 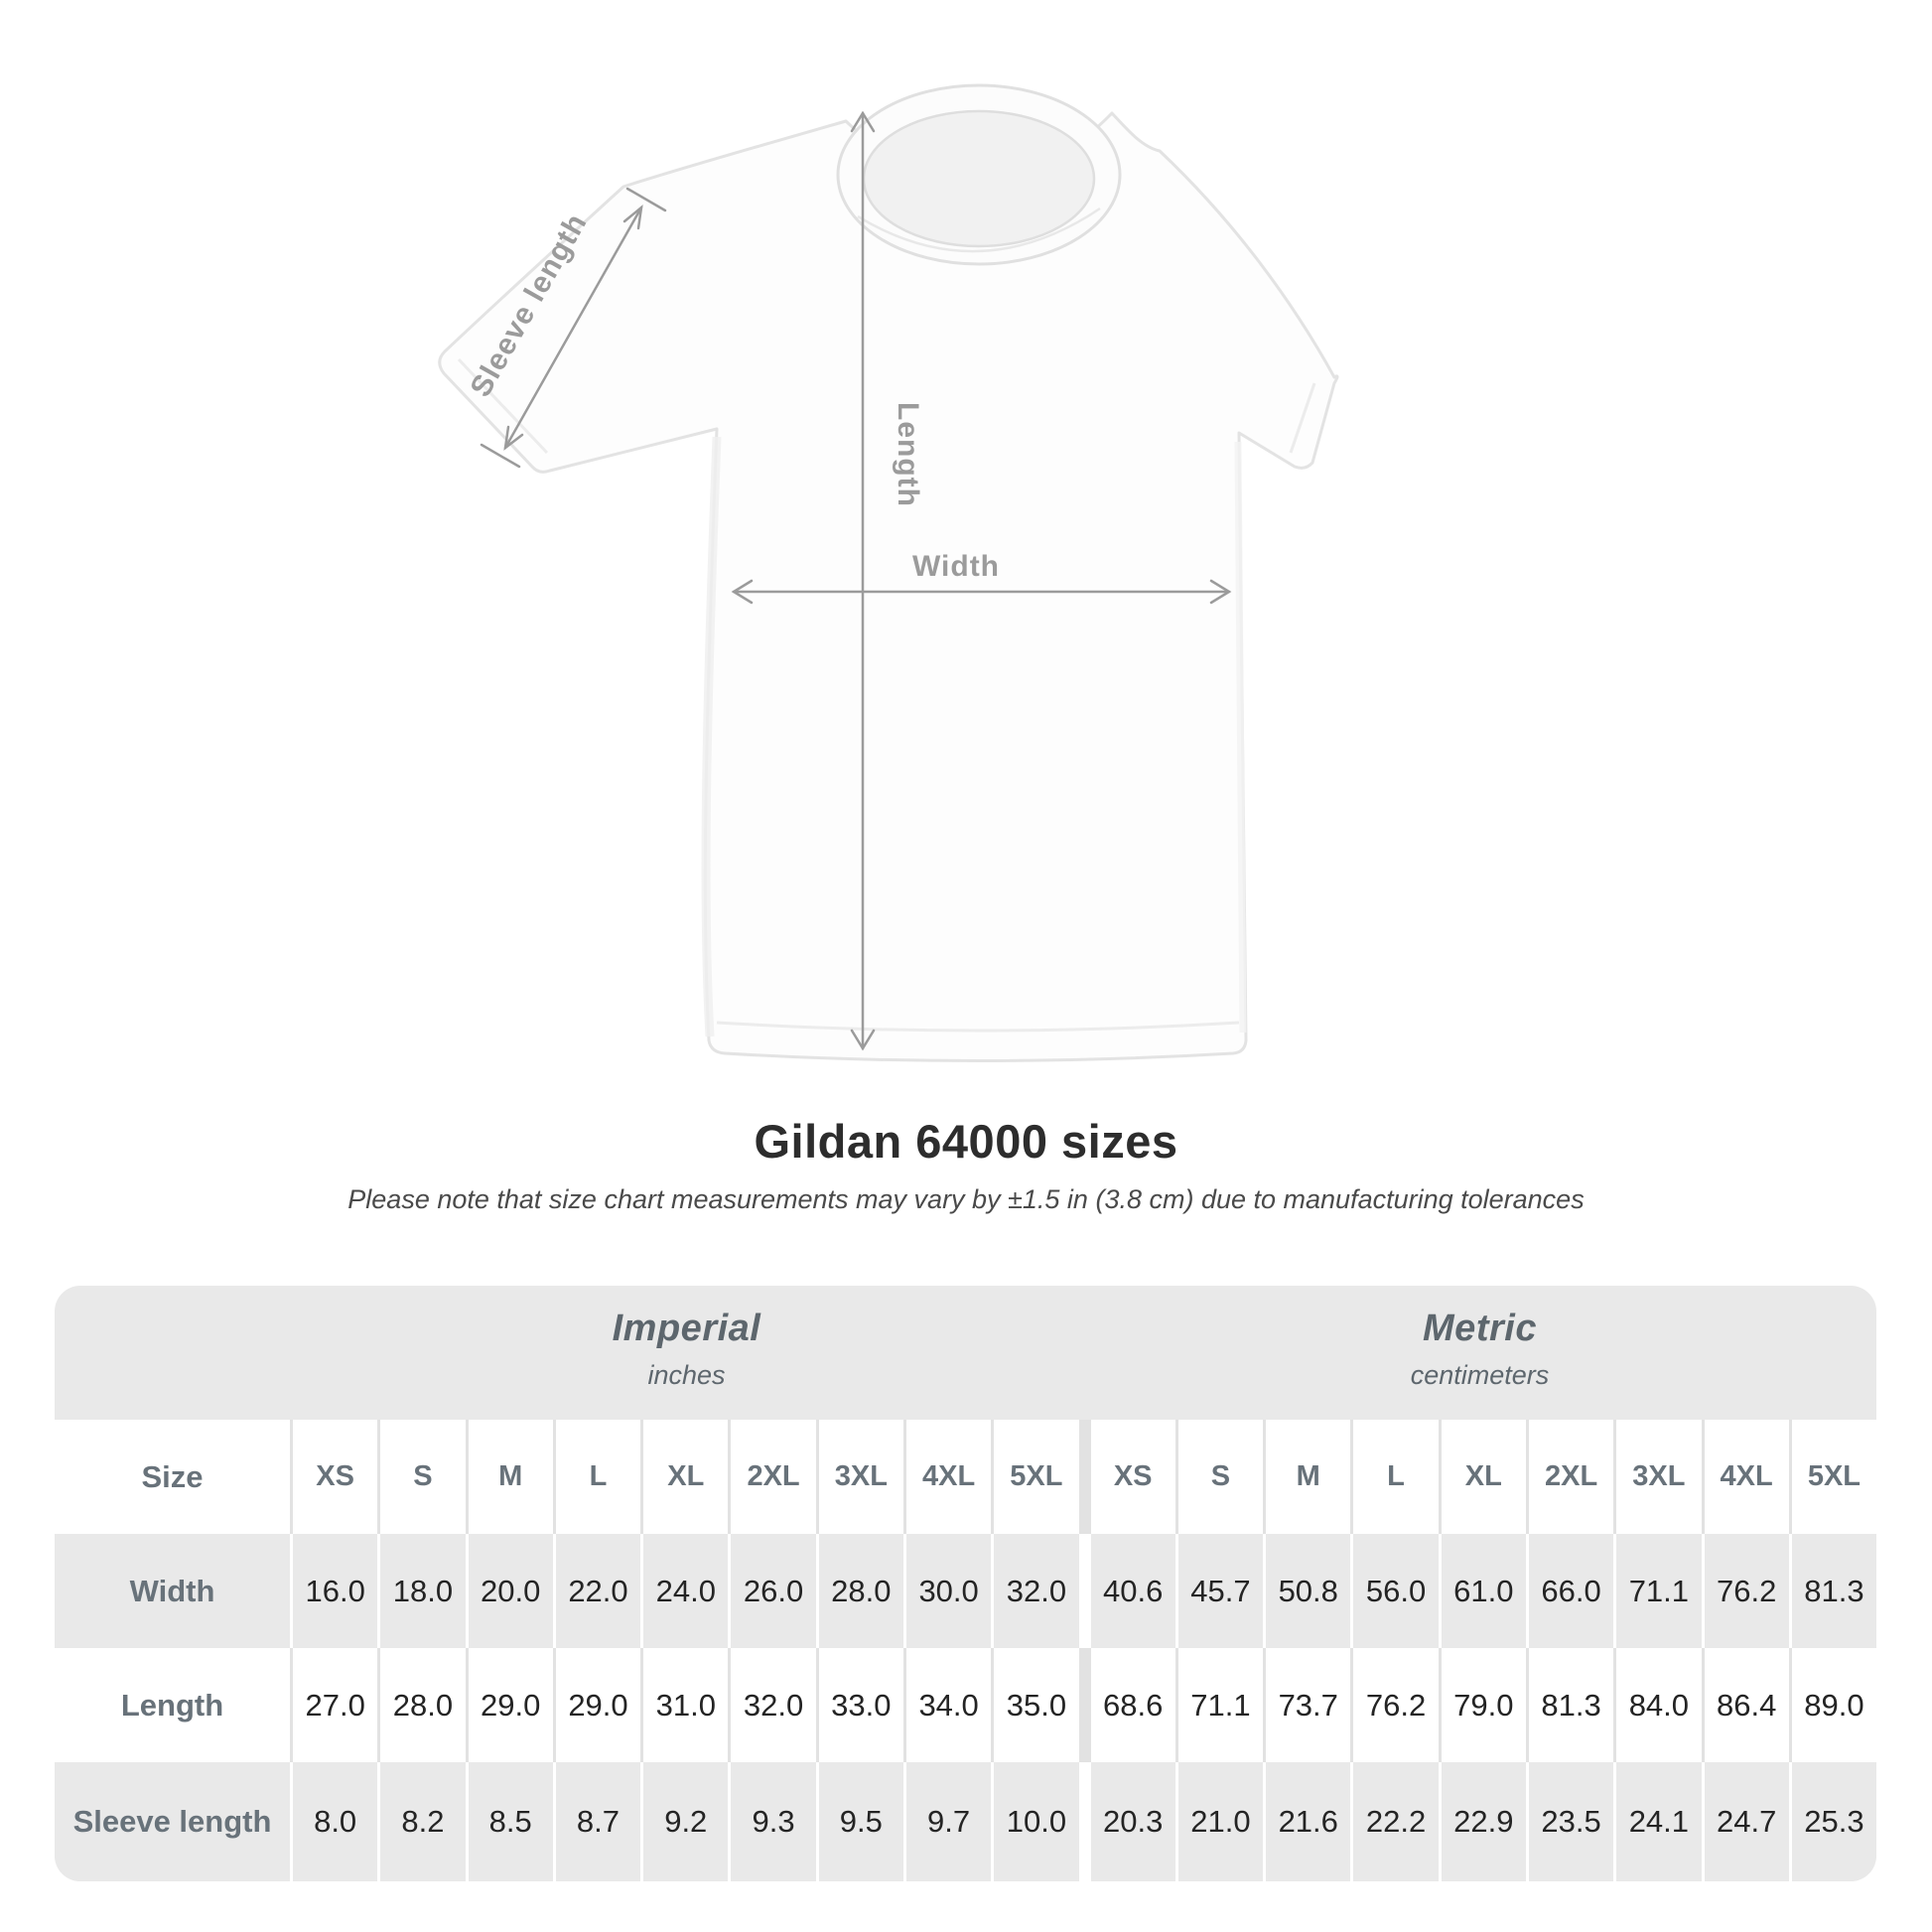 I want to click on length-arrow, so click(x=863, y=581).